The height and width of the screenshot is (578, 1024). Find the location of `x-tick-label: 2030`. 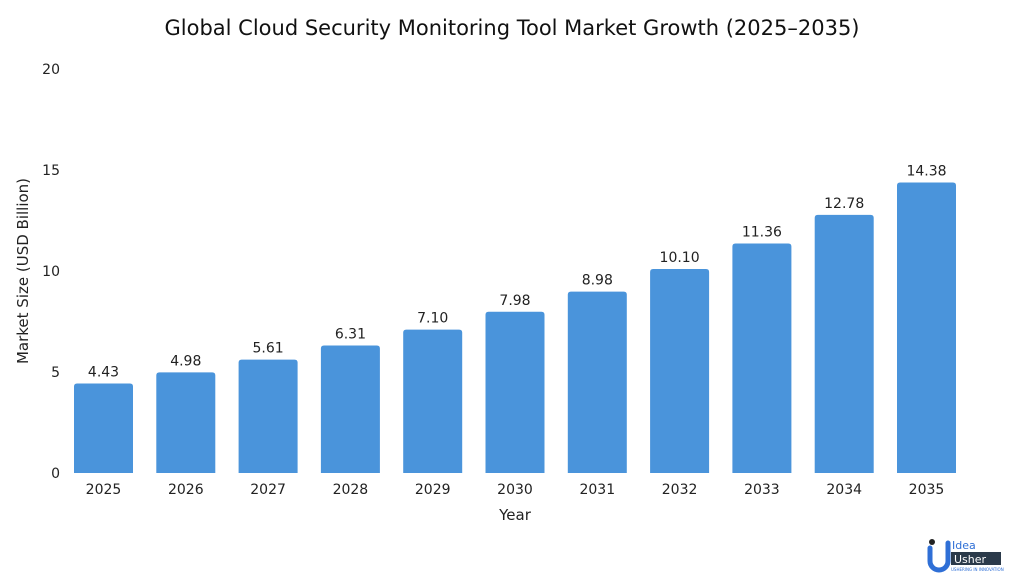

x-tick-label: 2030 is located at coordinates (515, 490).